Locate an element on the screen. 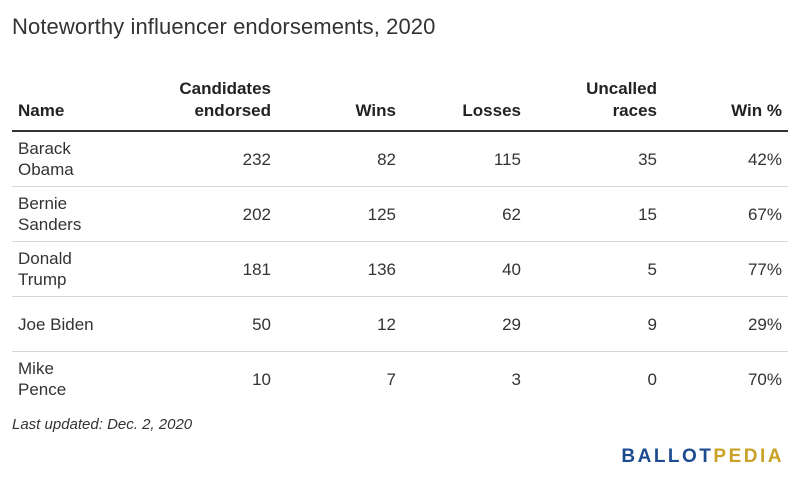 The height and width of the screenshot is (481, 800). cell-name: Bernie Sanders is located at coordinates (72, 214).